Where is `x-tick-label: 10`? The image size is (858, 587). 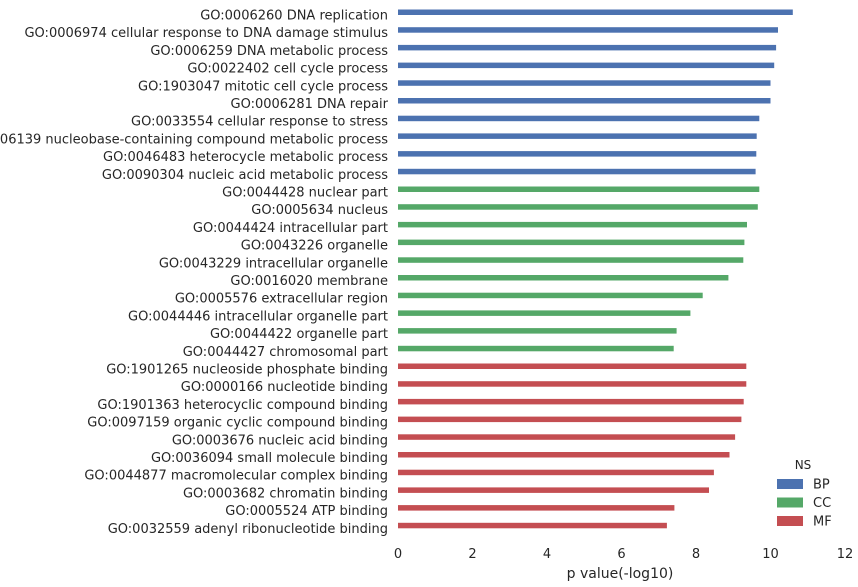 x-tick-label: 10 is located at coordinates (770, 554).